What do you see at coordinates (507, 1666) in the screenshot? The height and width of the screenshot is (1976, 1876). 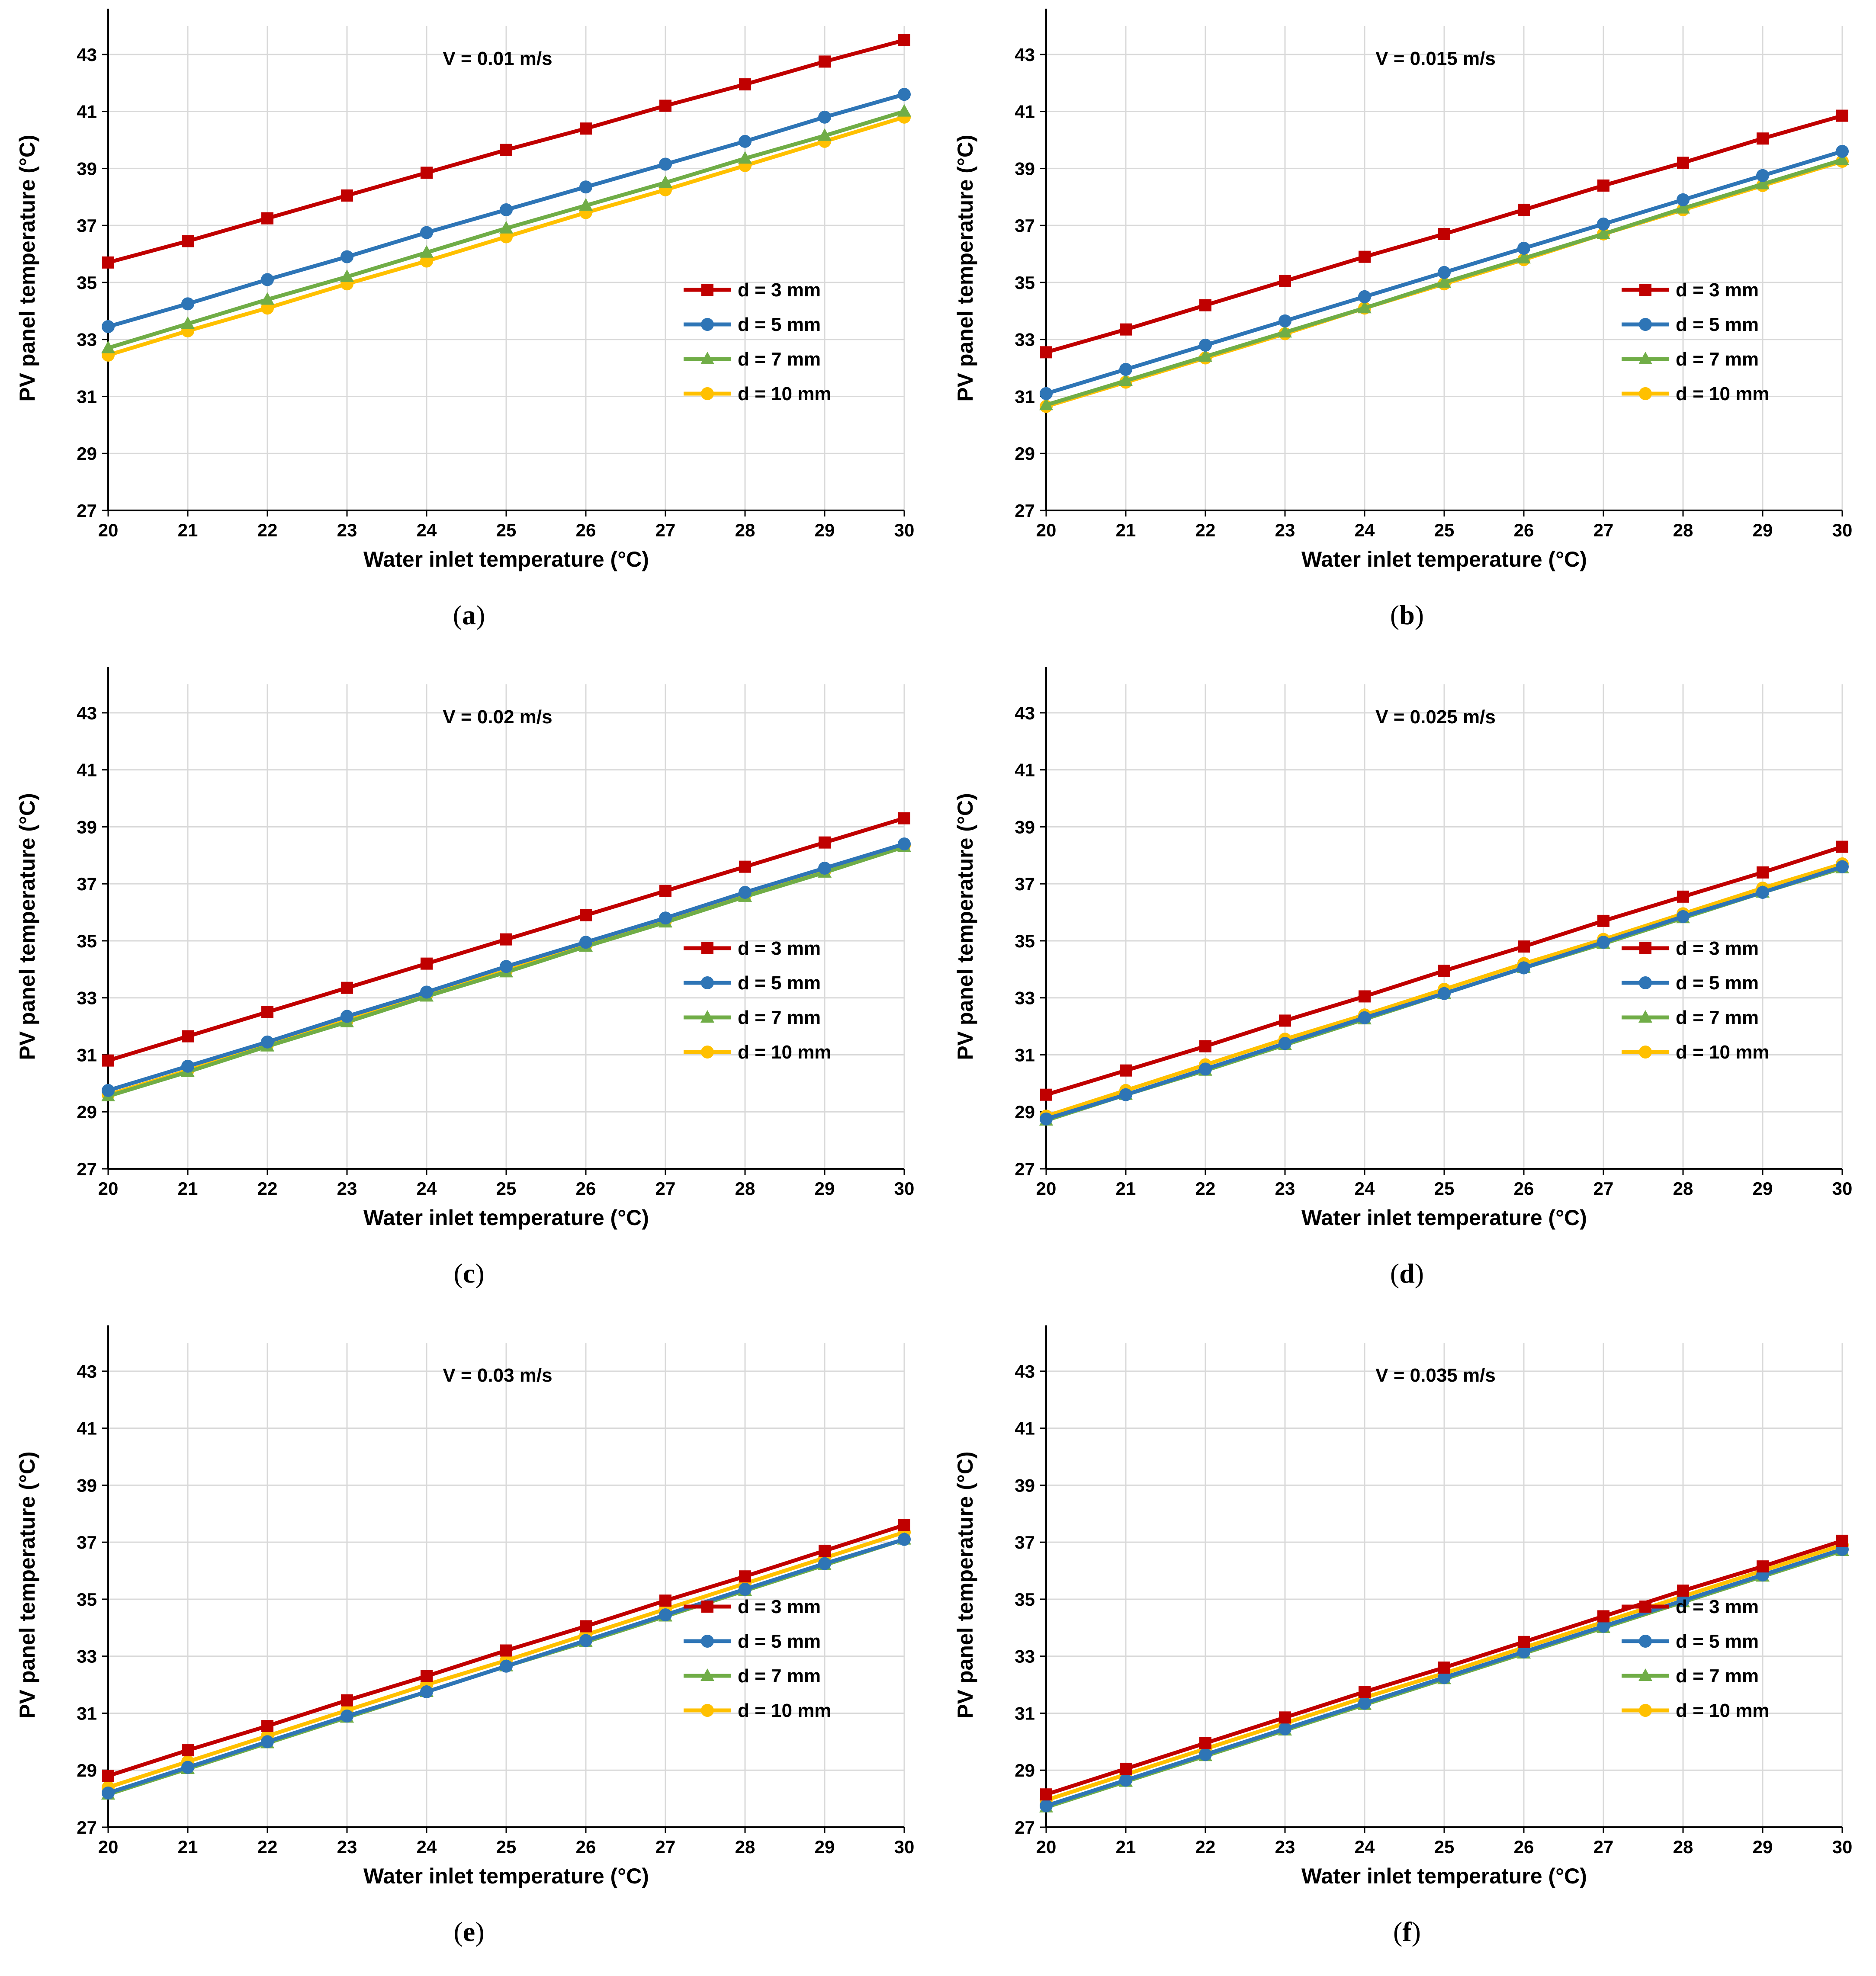 I see `series-d5` at bounding box center [507, 1666].